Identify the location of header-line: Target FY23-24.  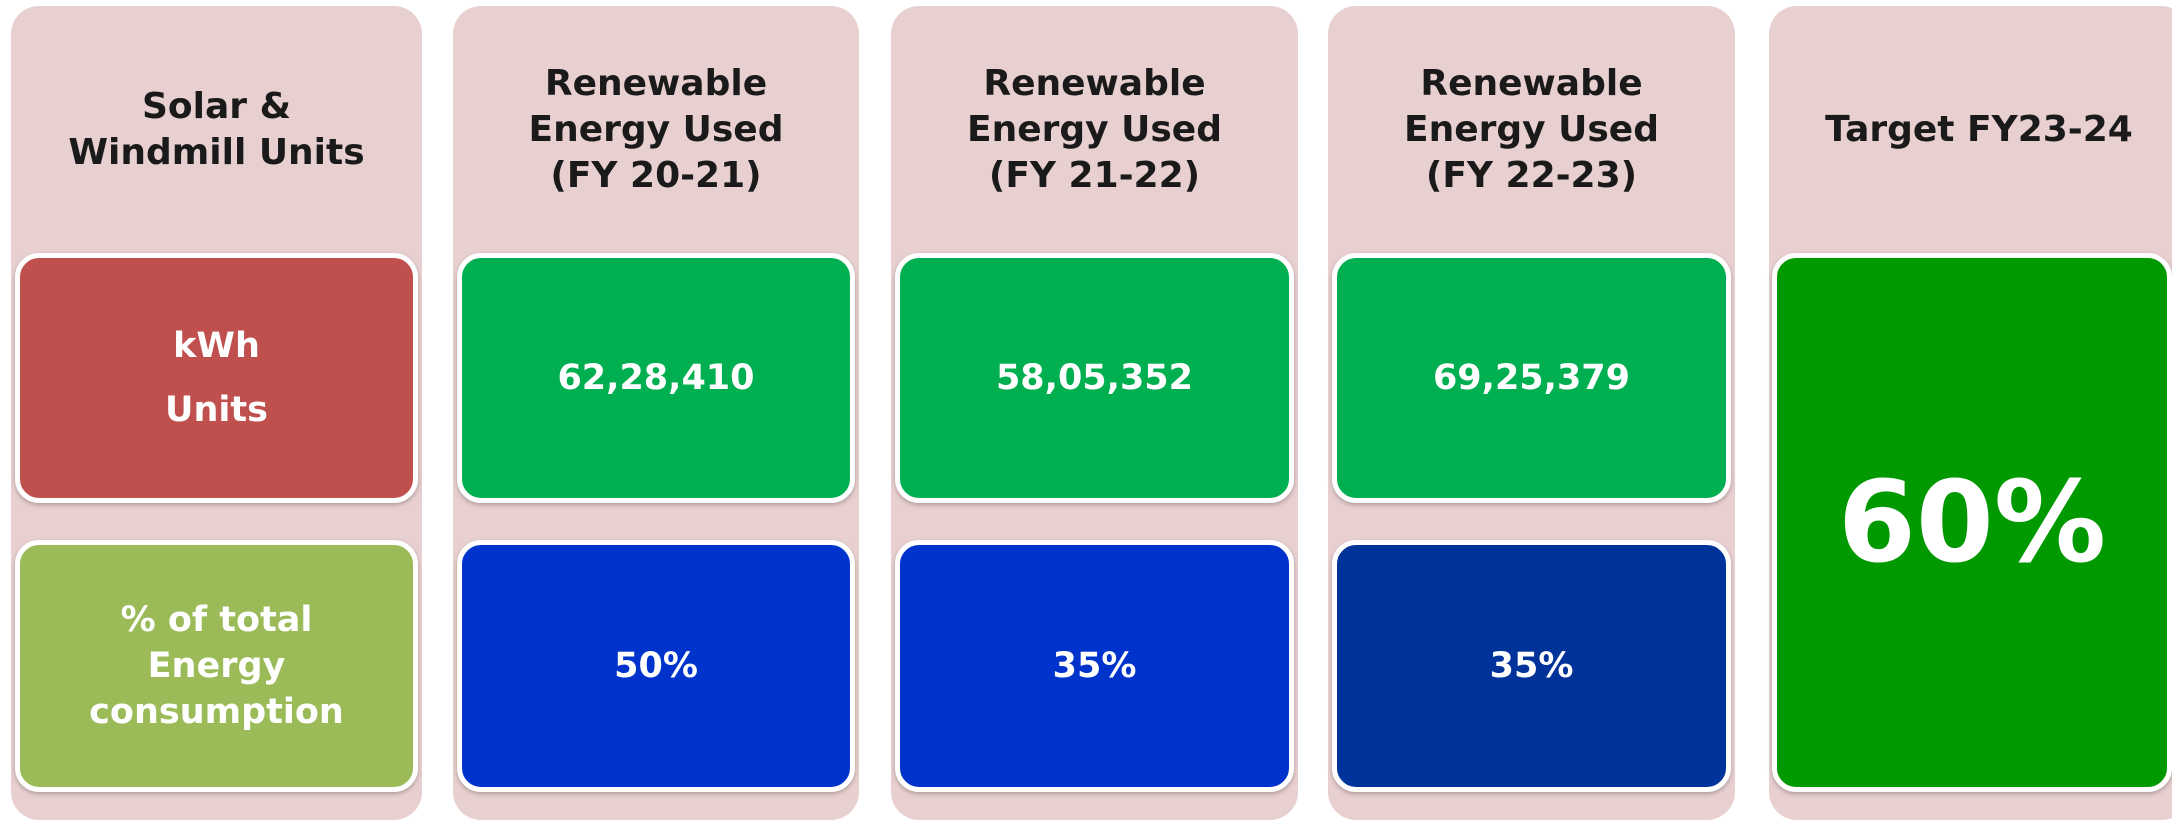
(1979, 129).